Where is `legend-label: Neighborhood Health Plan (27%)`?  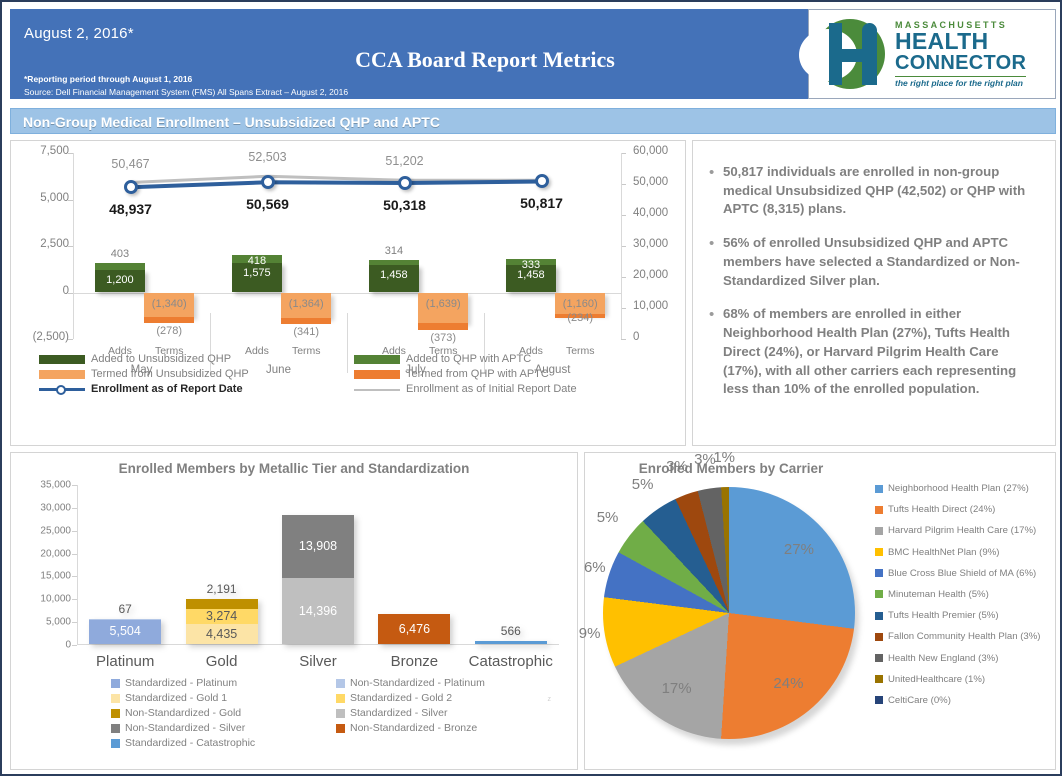 legend-label: Neighborhood Health Plan (27%) is located at coordinates (958, 488).